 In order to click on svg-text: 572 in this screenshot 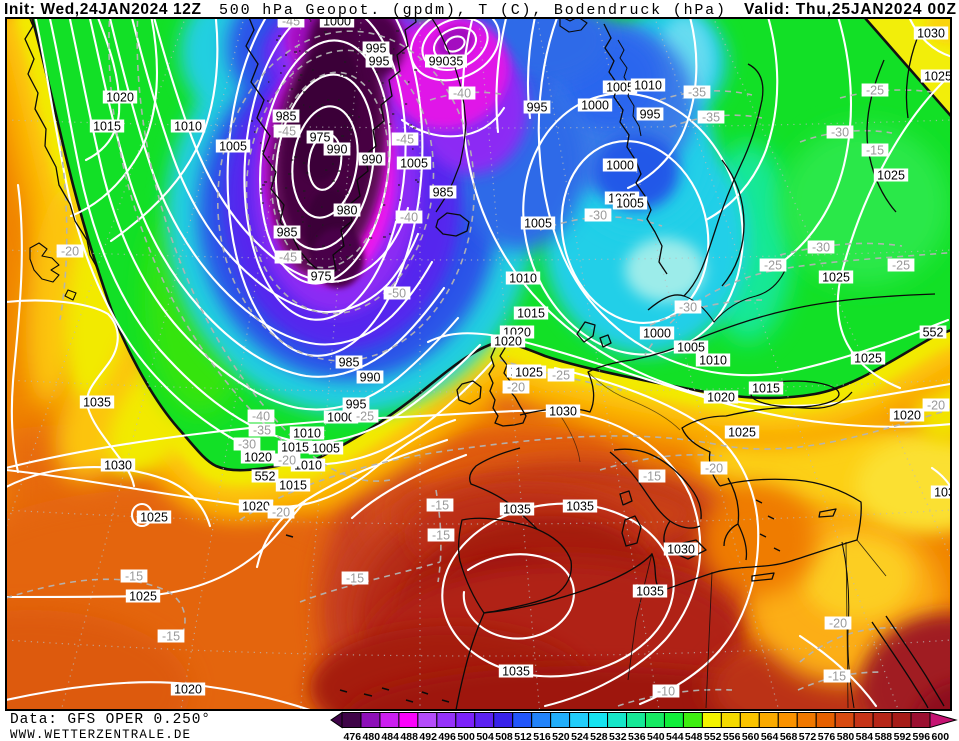, I will do `click(808, 736)`.